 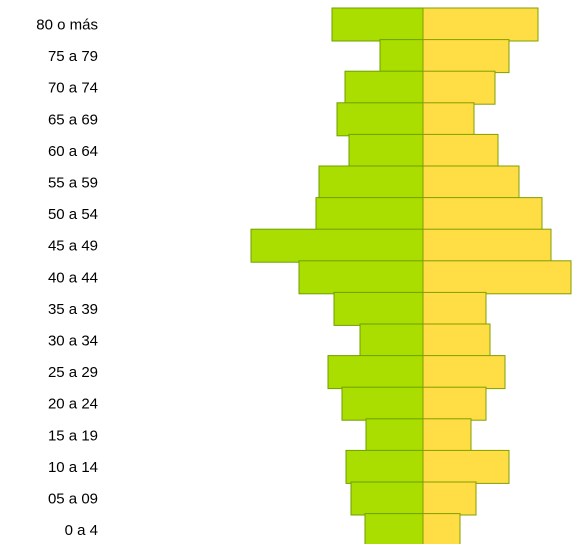 What do you see at coordinates (73, 277) in the screenshot?
I see `category-label-8: 40 a 44` at bounding box center [73, 277].